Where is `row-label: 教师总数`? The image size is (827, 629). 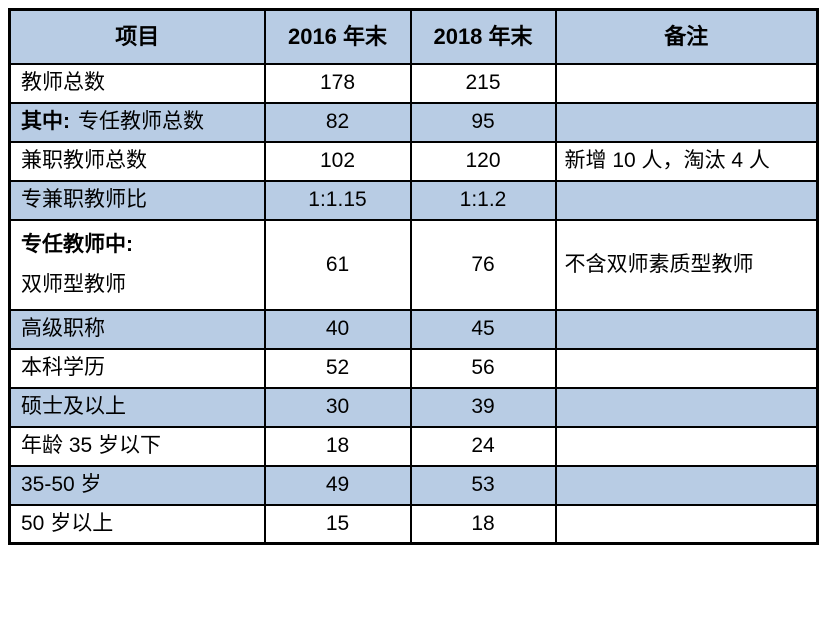
row-label: 教师总数 is located at coordinates (137, 83).